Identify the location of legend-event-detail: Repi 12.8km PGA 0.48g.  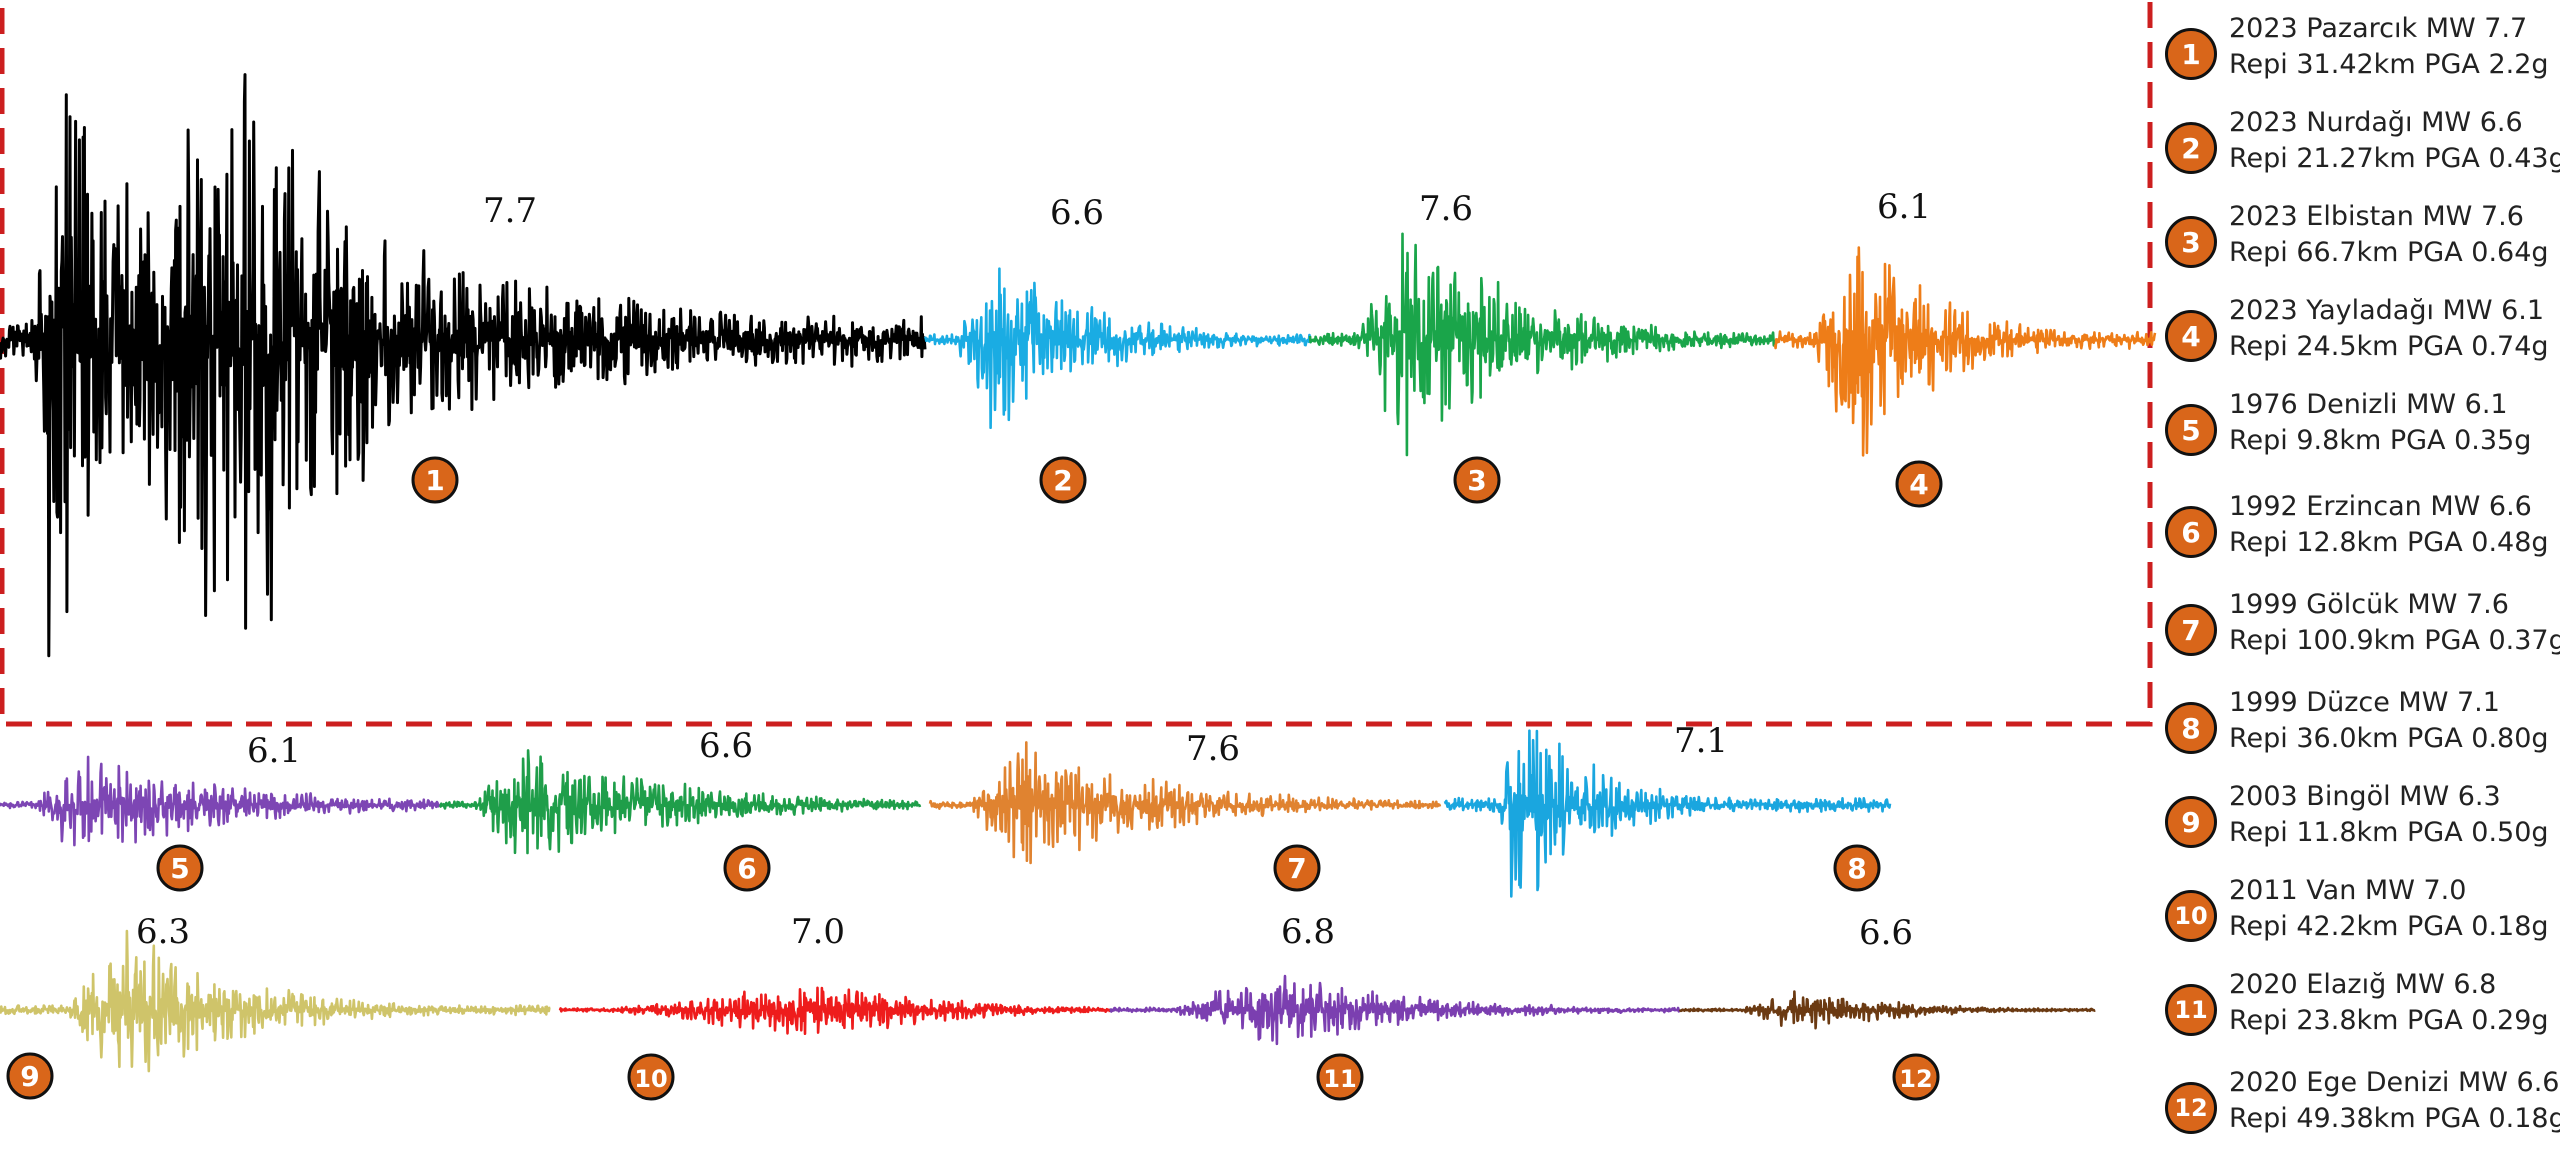
(2389, 542).